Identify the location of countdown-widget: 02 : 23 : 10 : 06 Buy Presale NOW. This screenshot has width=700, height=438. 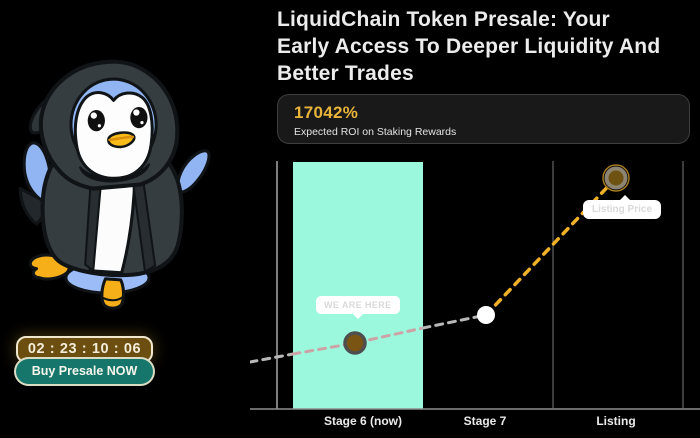
(86, 363).